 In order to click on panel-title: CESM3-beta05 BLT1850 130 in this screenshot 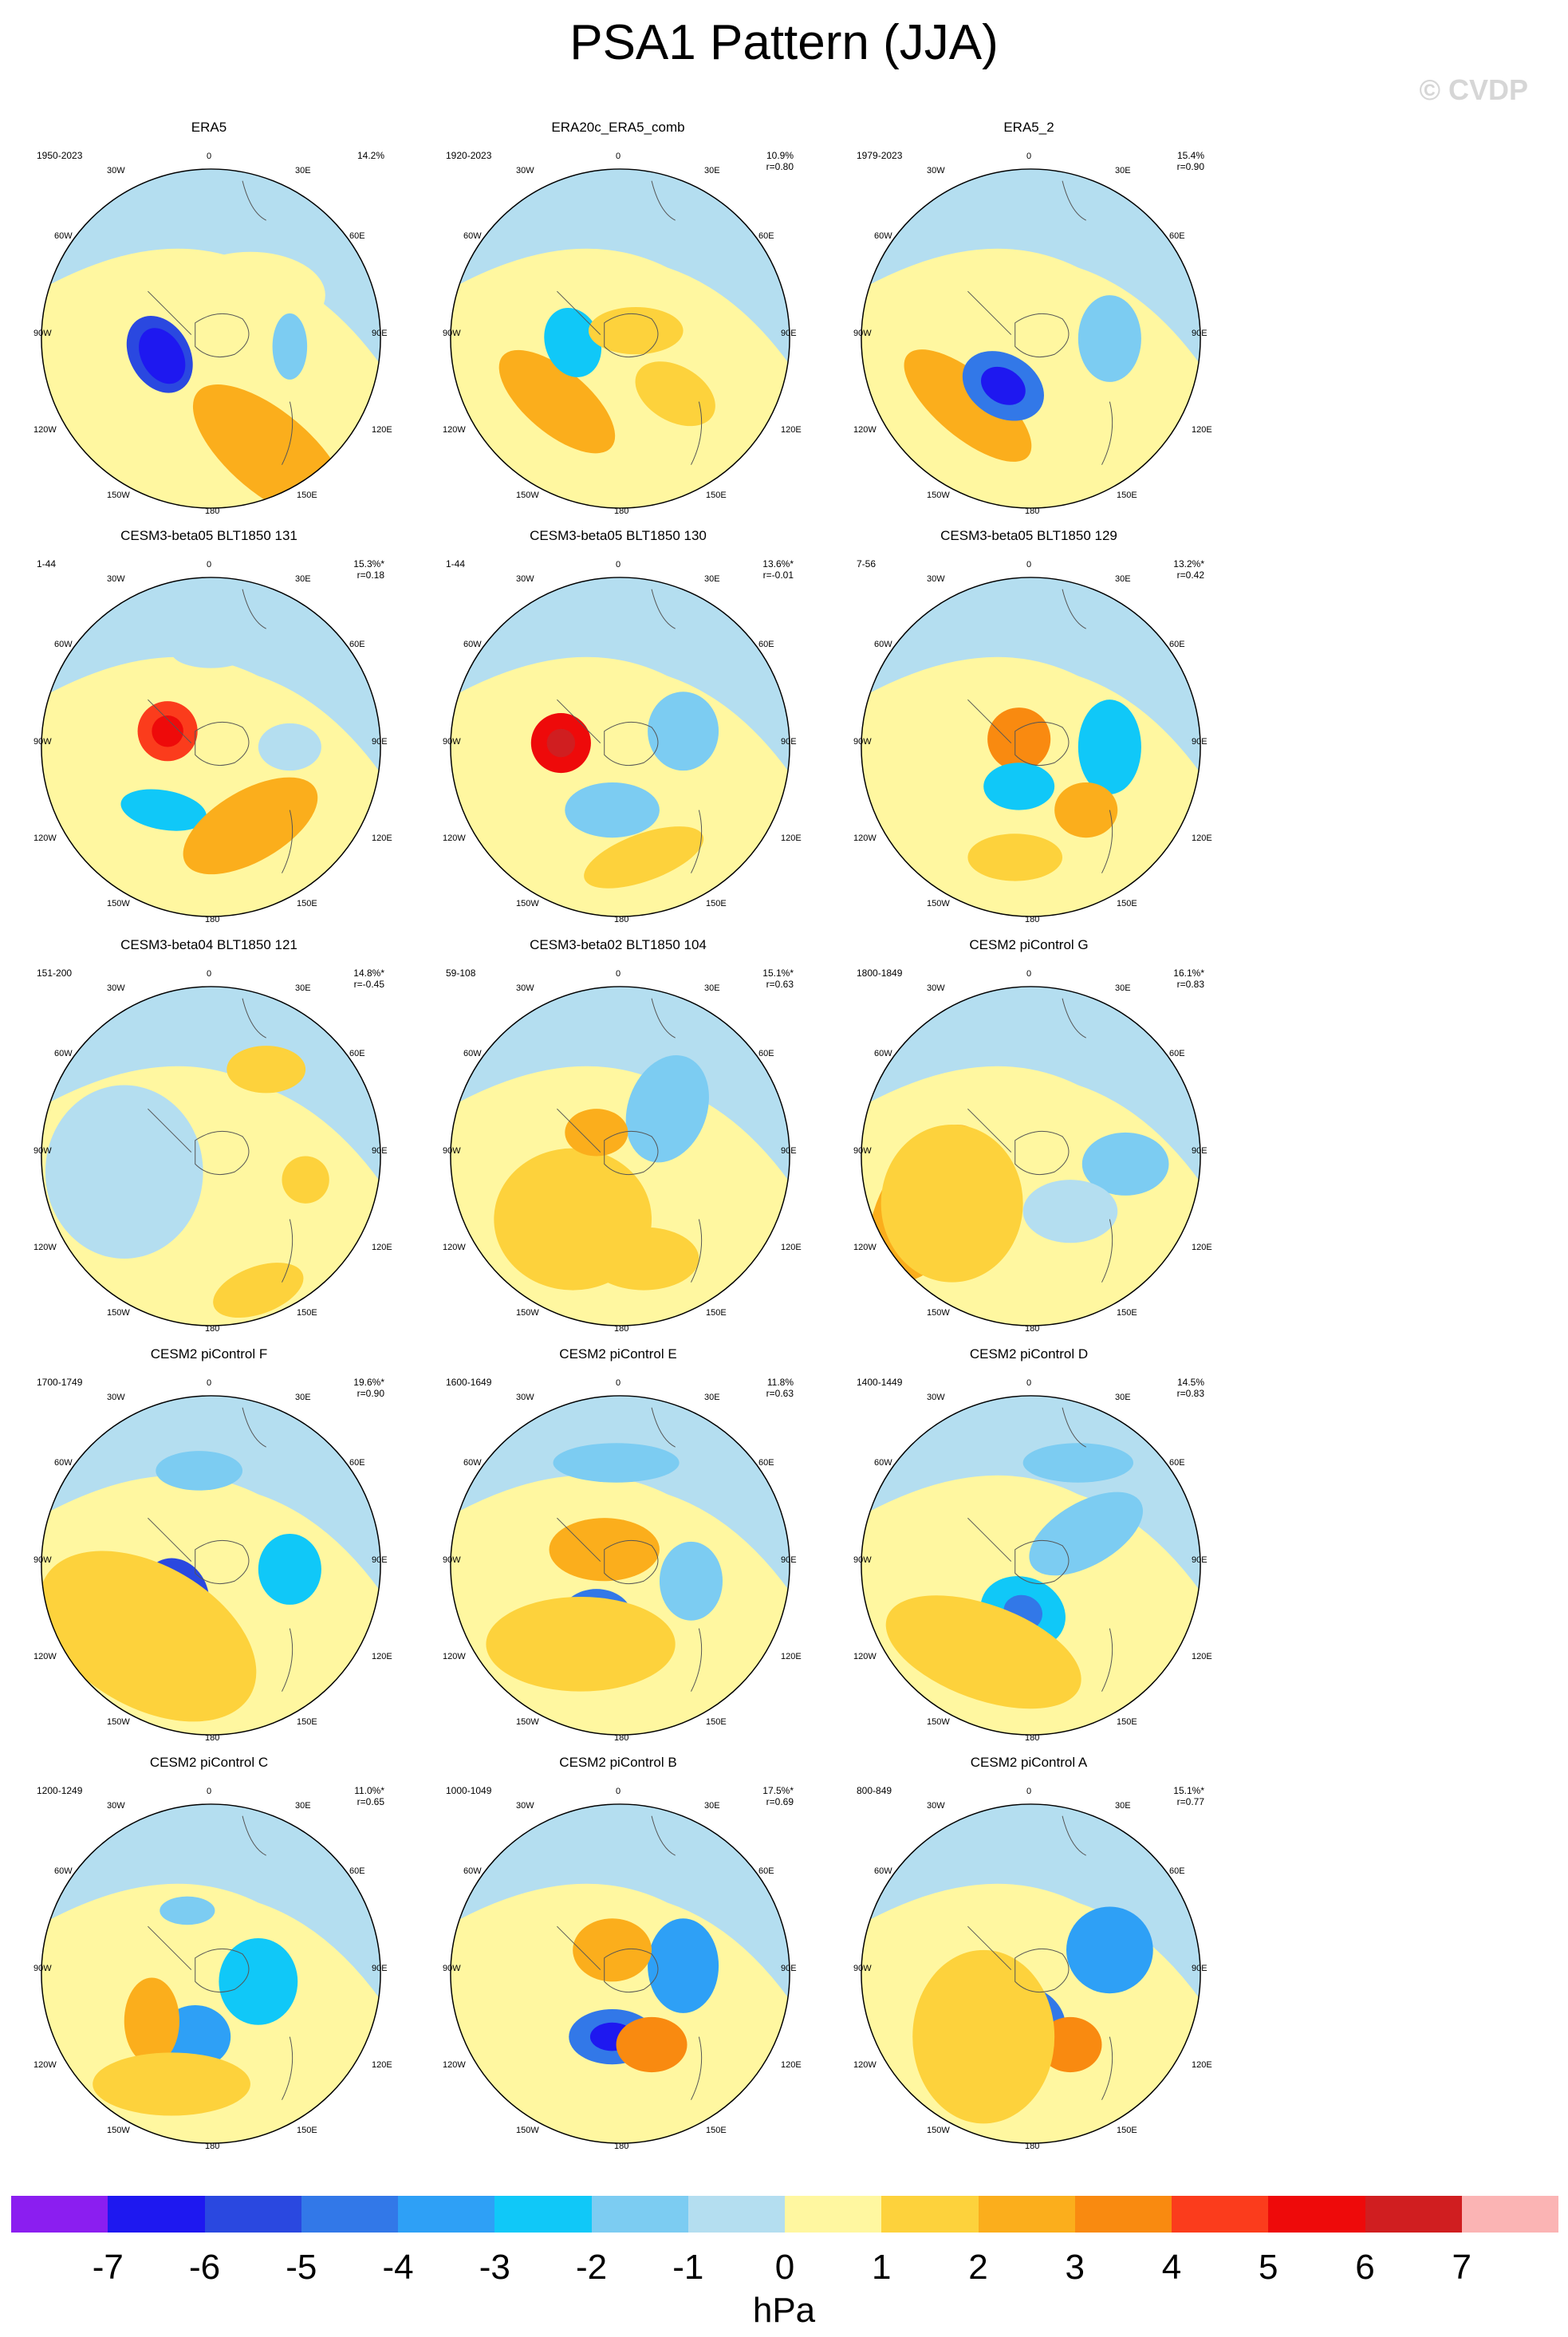, I will do `click(618, 535)`.